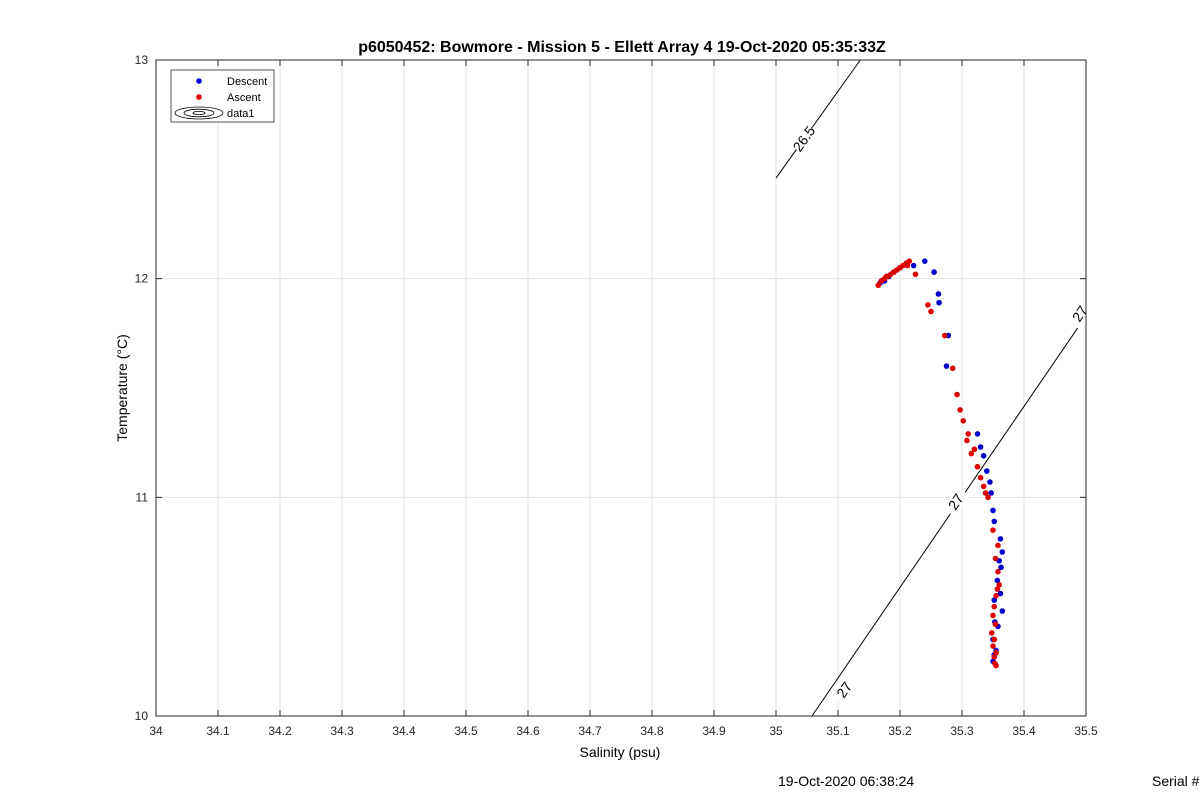 This screenshot has height=804, width=1200. Describe the element at coordinates (776, 731) in the screenshot. I see `x-tick-label: 35` at that location.